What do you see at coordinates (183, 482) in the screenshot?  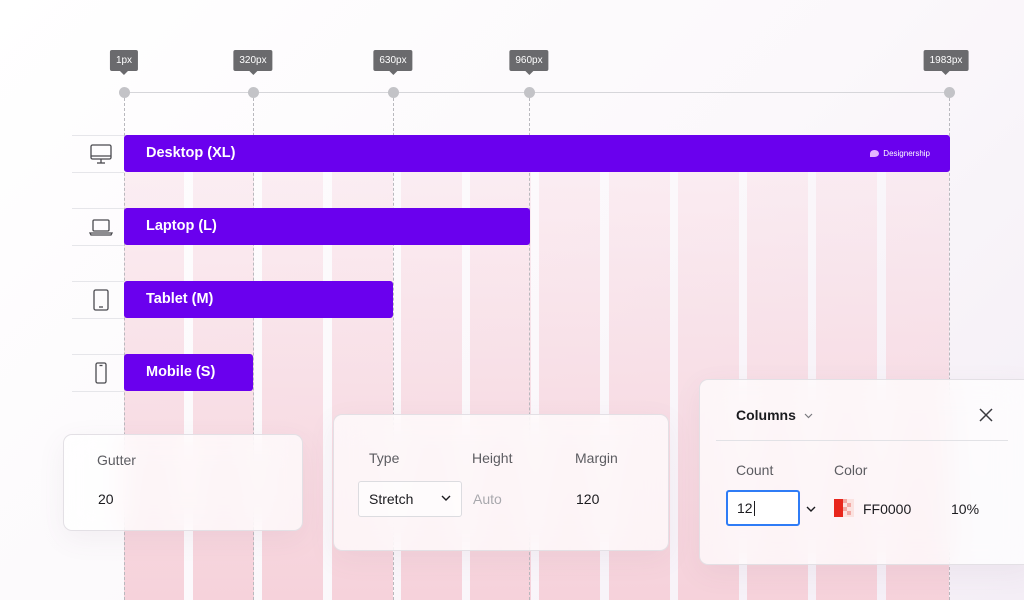 I see `gutter-panel: Gutter 20` at bounding box center [183, 482].